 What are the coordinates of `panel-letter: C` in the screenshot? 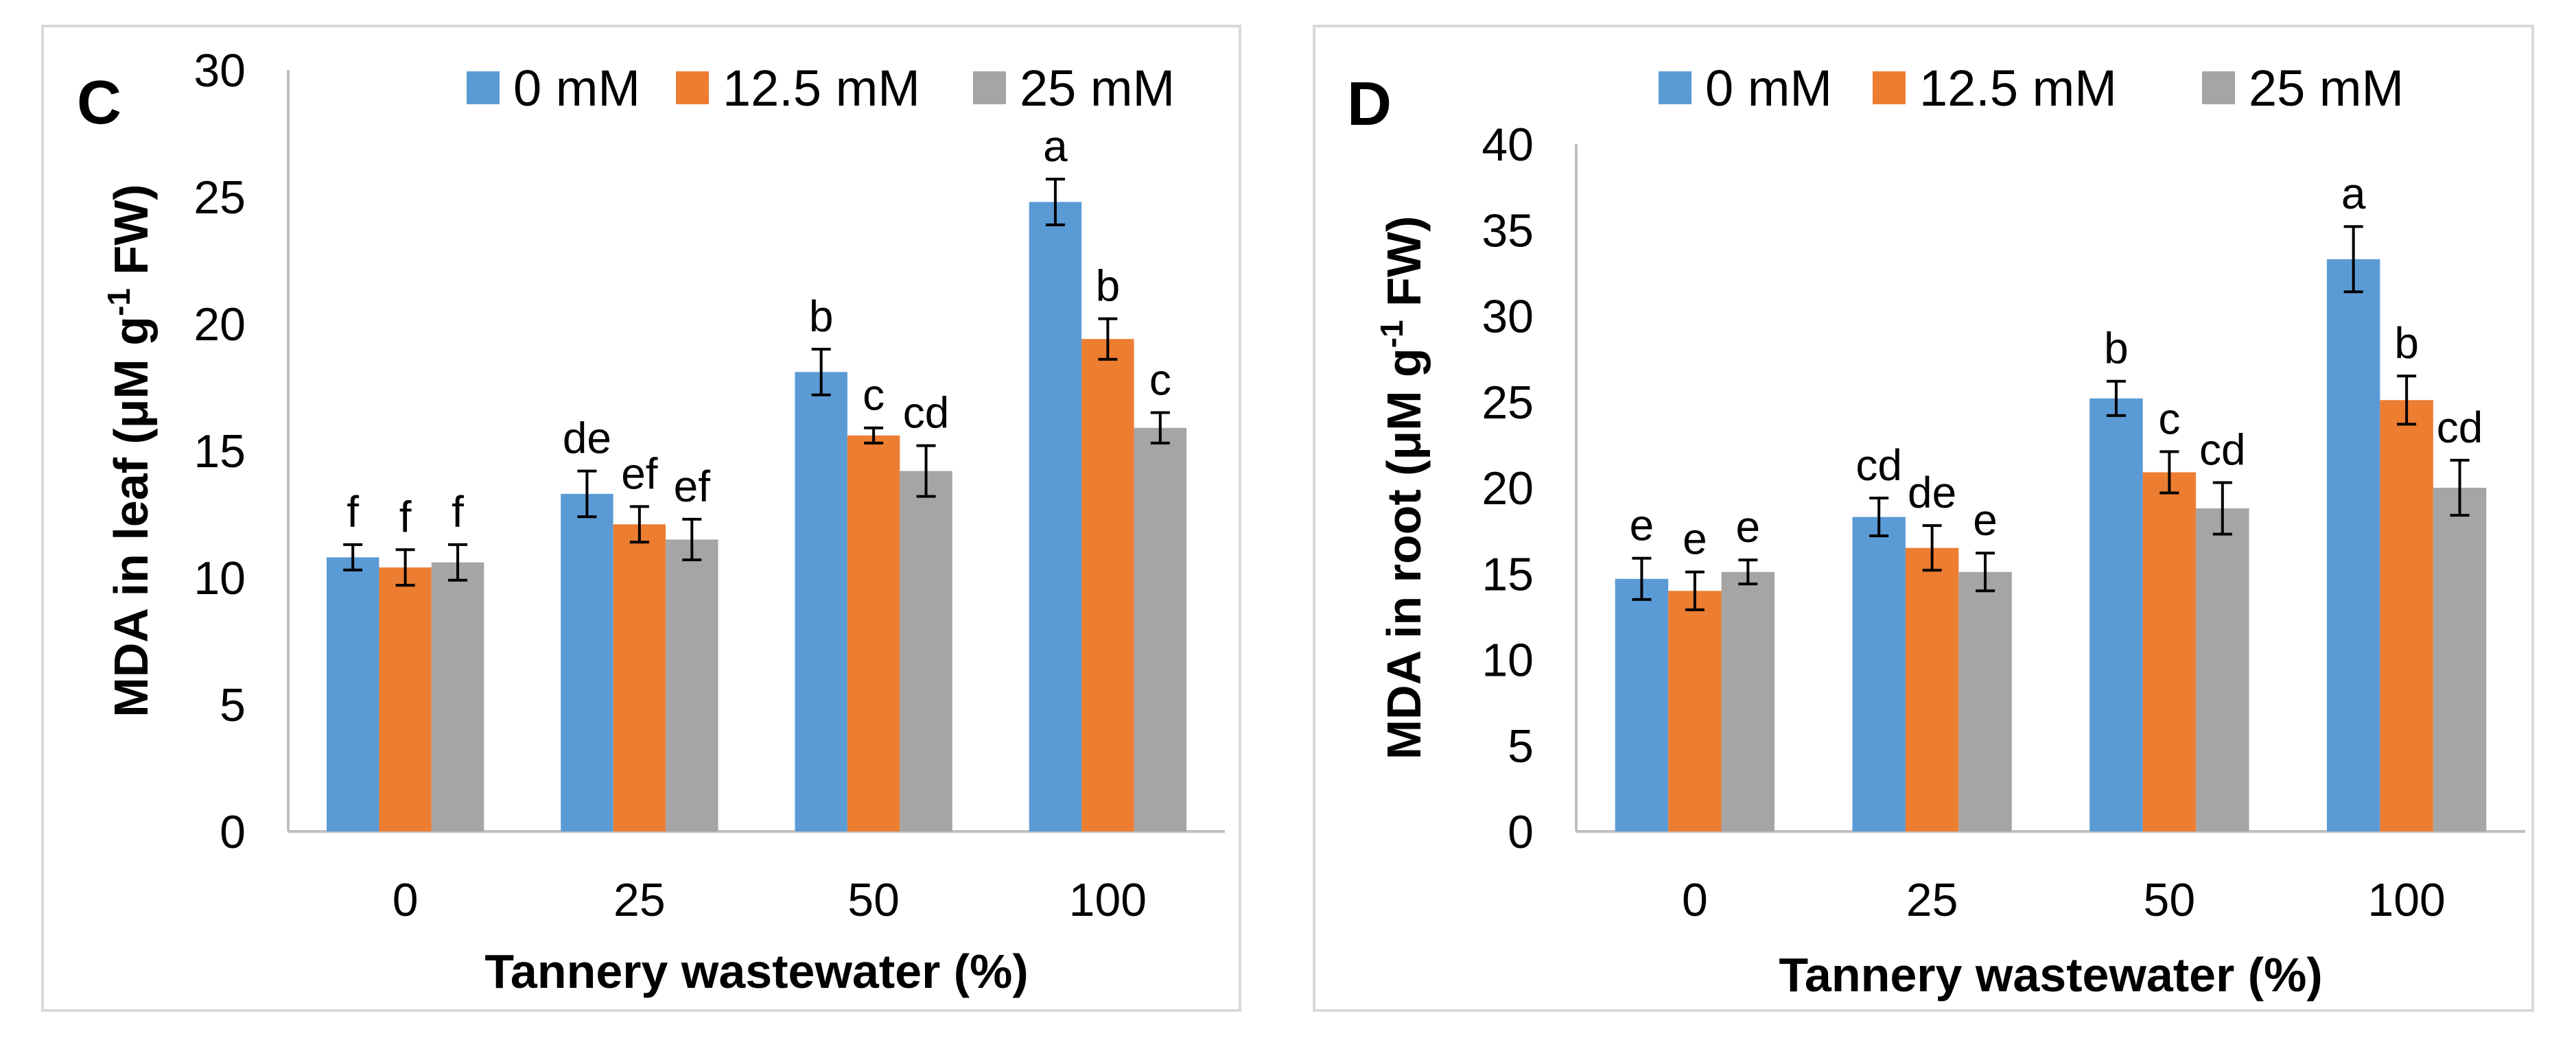 It's located at (99, 103).